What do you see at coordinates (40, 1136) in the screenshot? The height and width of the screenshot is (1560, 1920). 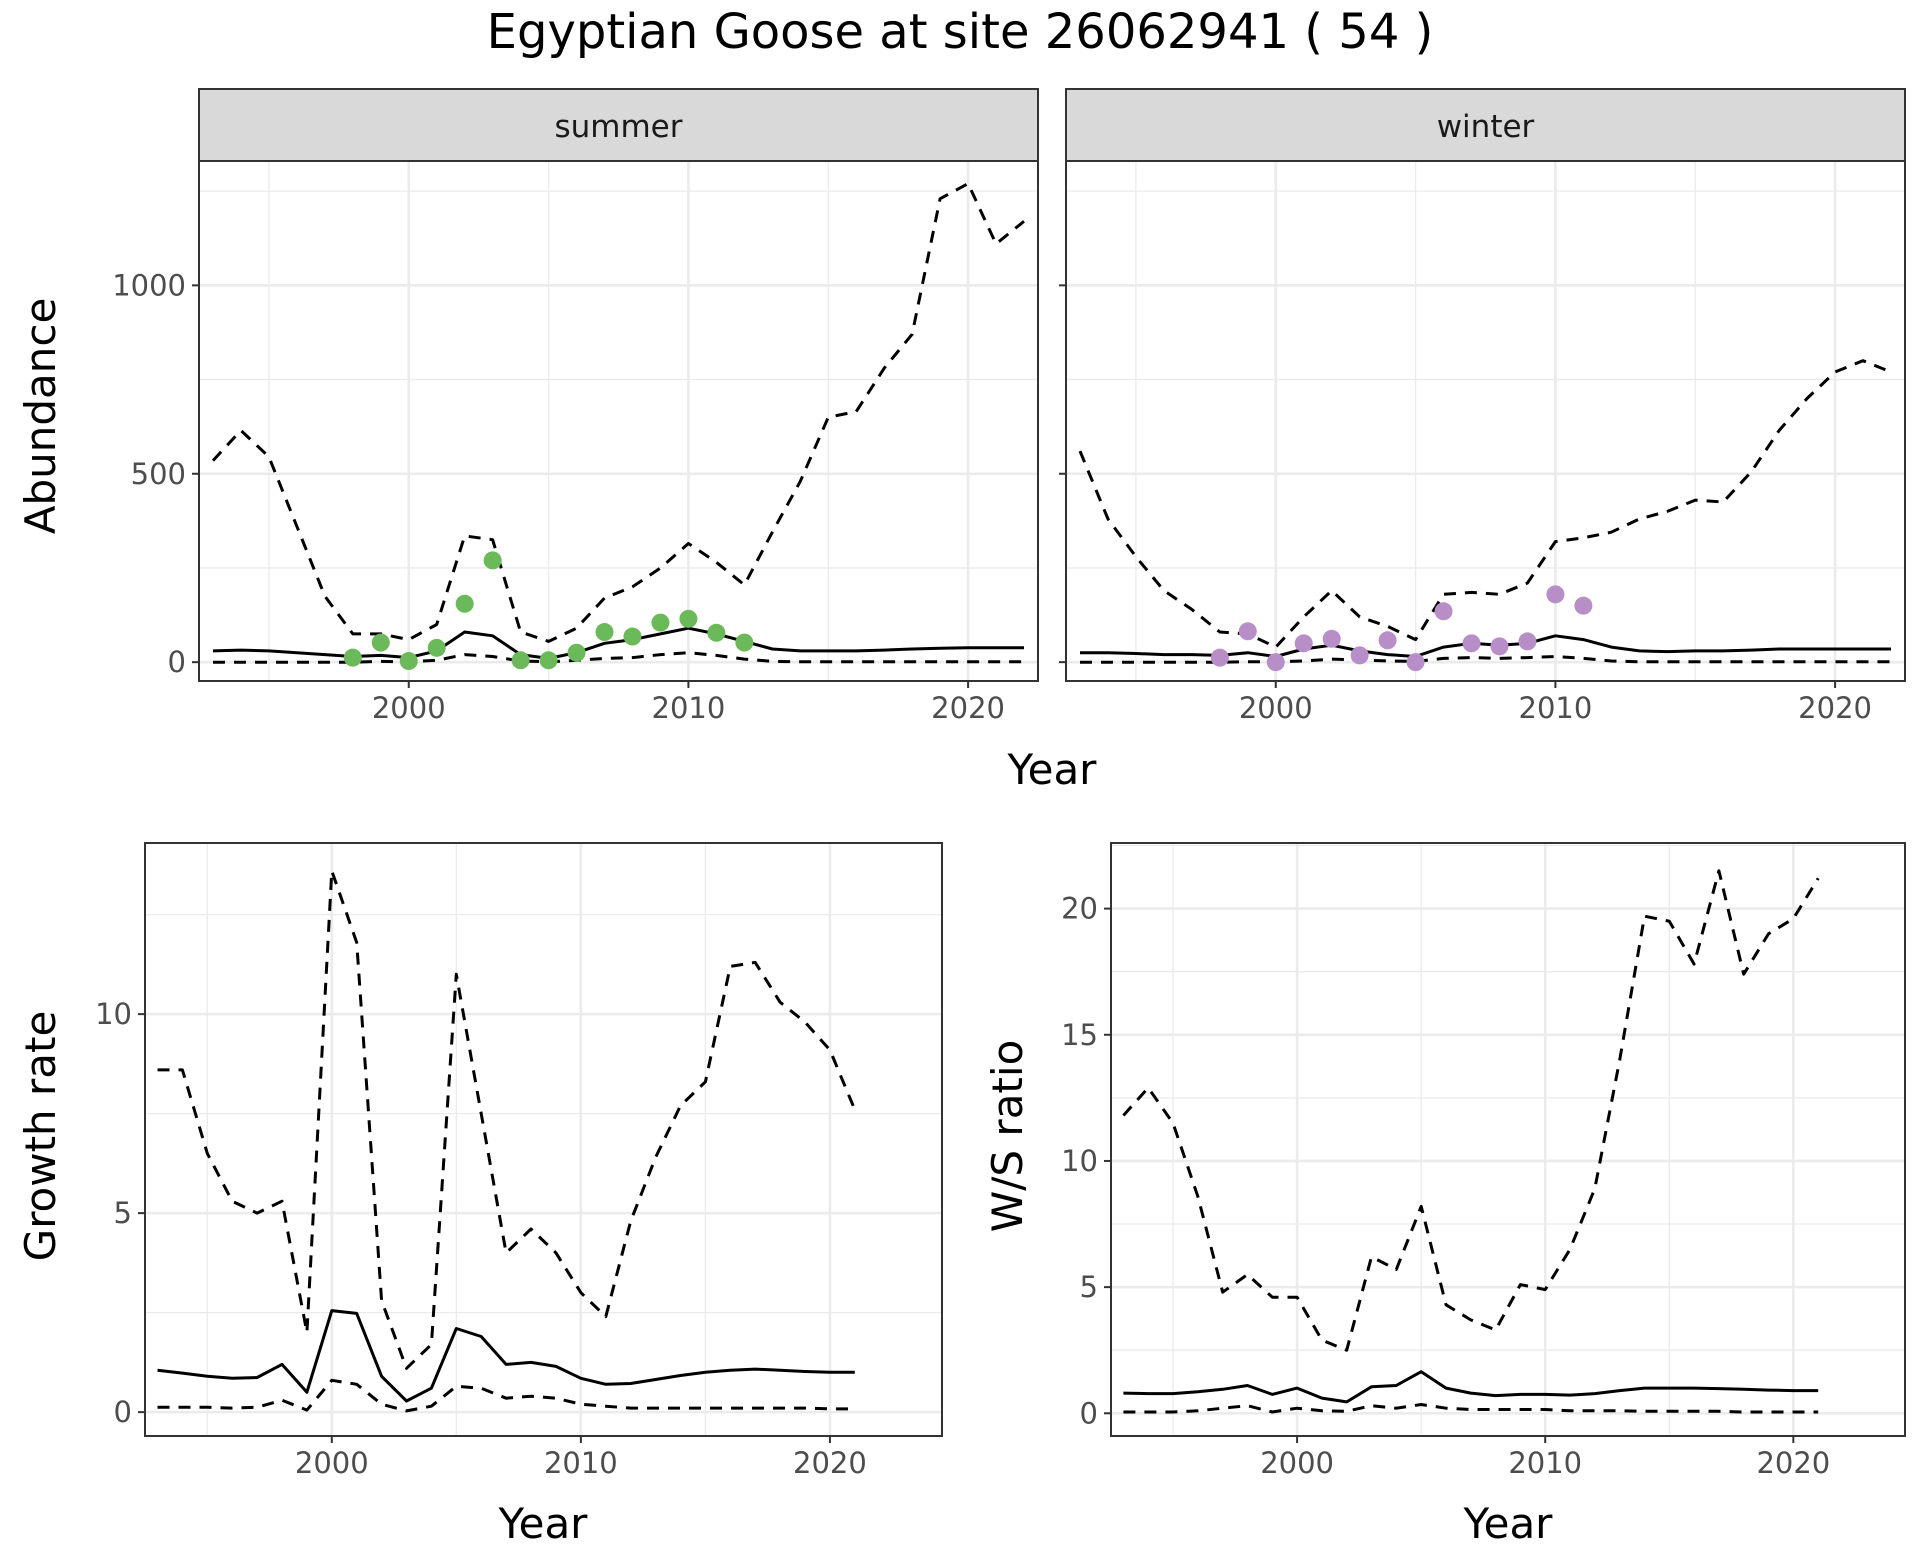 I see `y-axis-title-growth-rate: Growth rate` at bounding box center [40, 1136].